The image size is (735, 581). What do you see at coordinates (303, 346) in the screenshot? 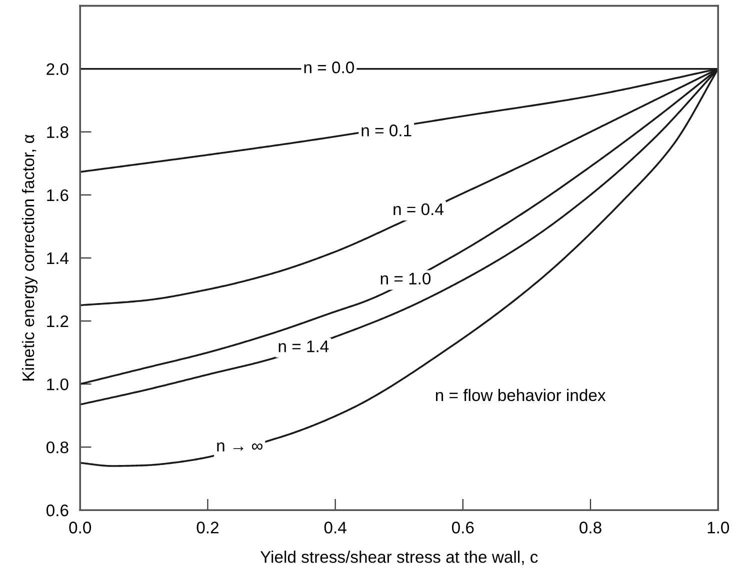
I see `annotation: n = 1.4` at bounding box center [303, 346].